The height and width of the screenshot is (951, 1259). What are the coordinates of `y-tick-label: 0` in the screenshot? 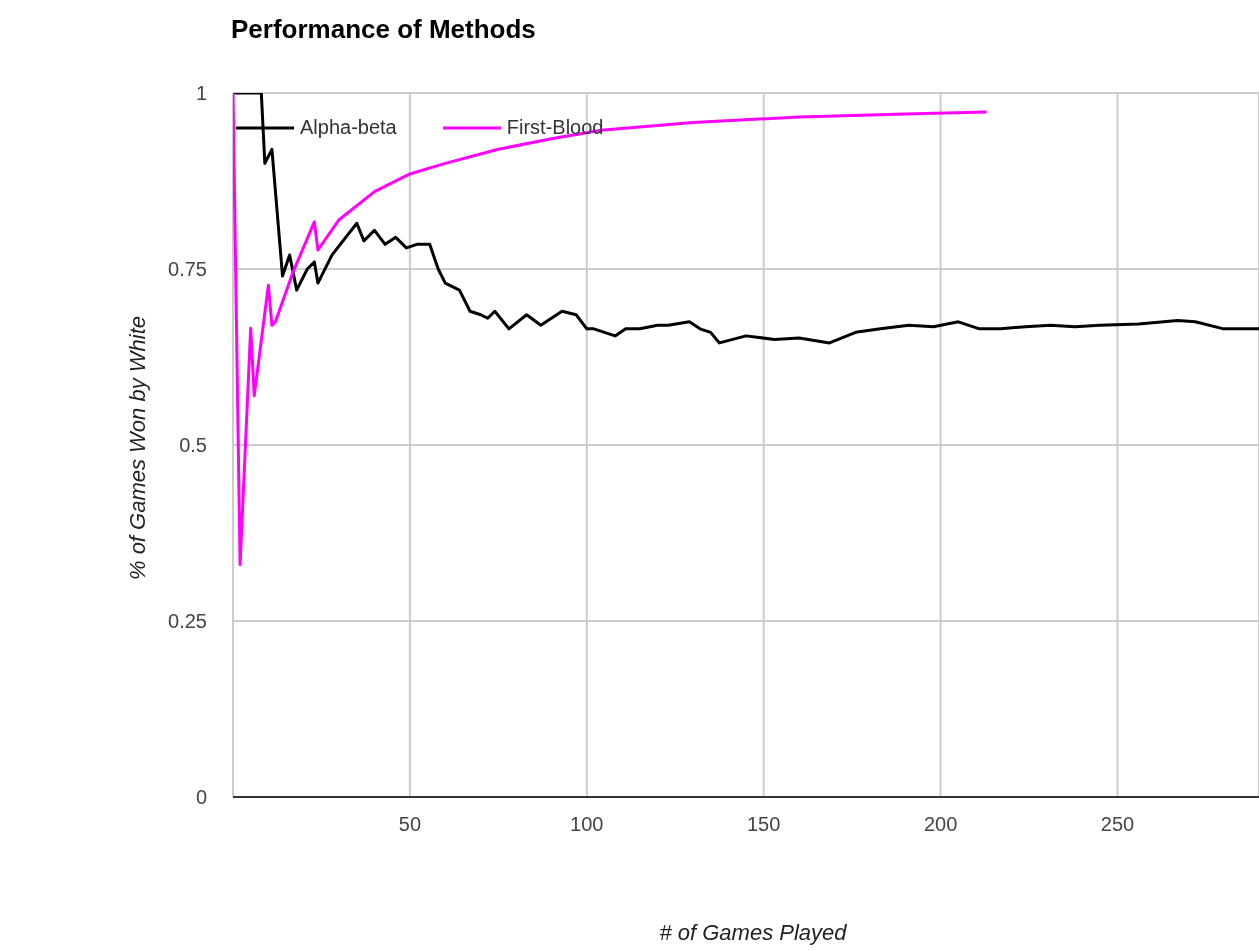 It's located at (201, 797).